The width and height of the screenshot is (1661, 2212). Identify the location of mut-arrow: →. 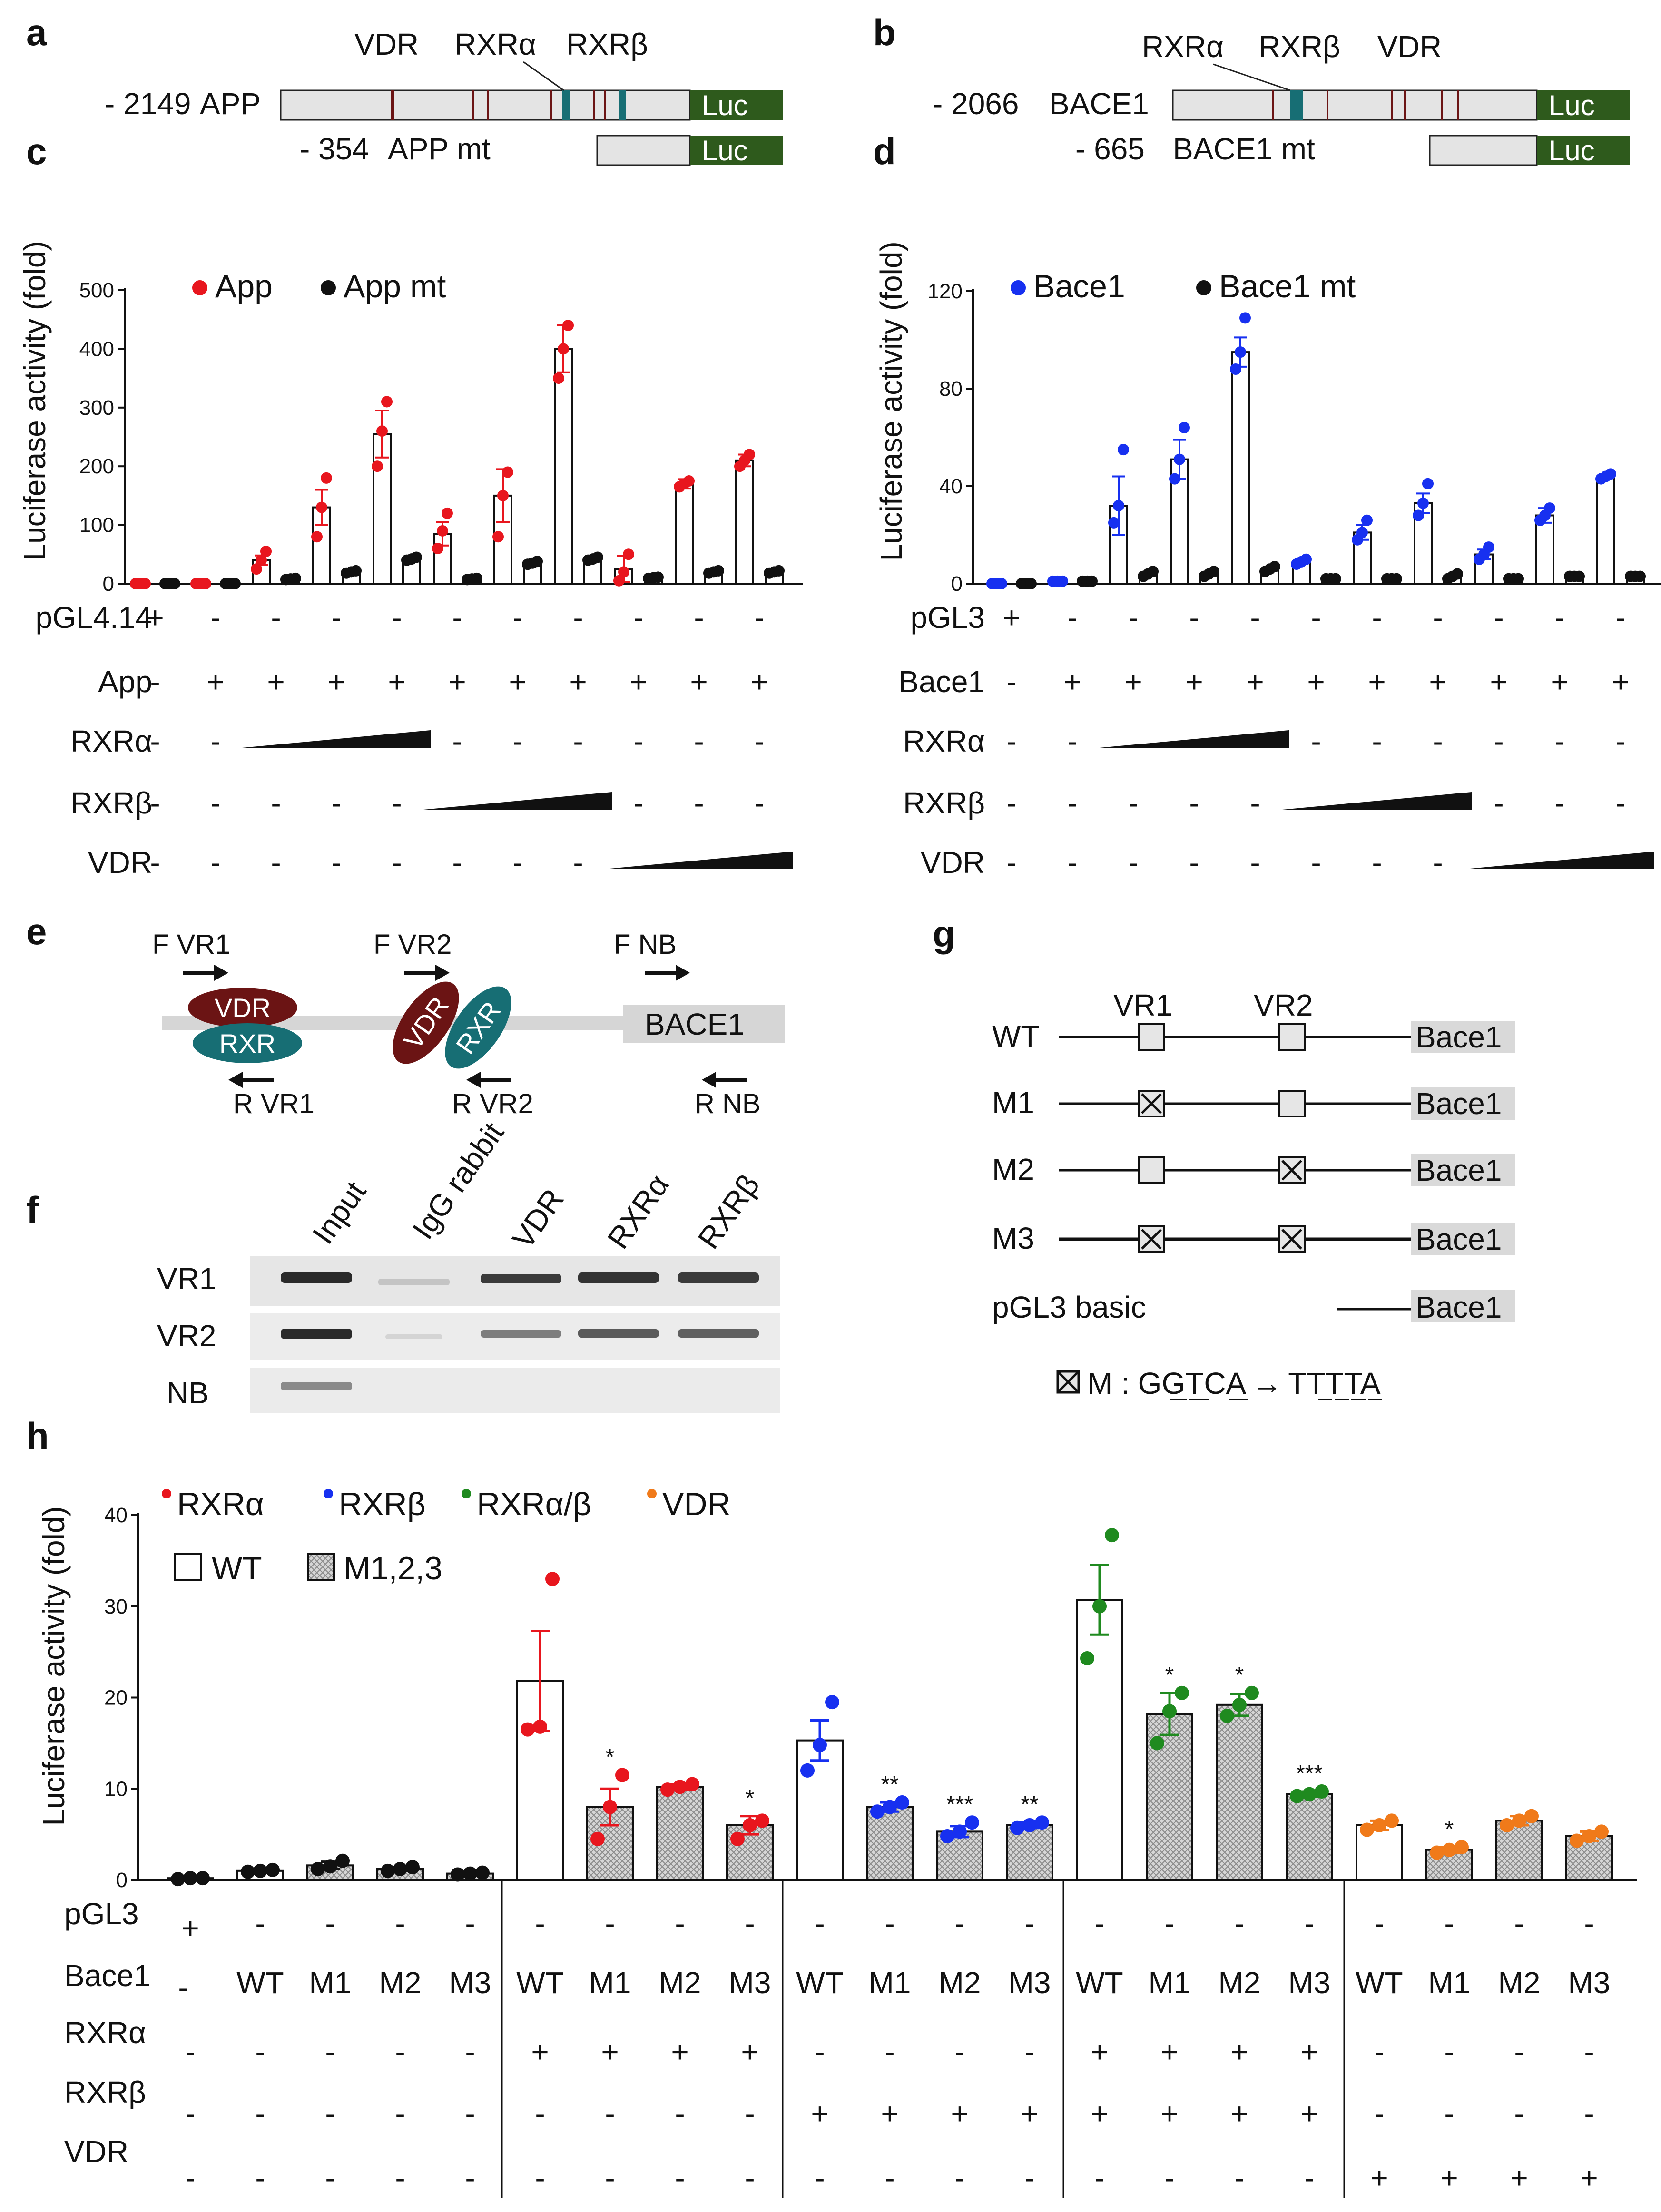
(1267, 1383).